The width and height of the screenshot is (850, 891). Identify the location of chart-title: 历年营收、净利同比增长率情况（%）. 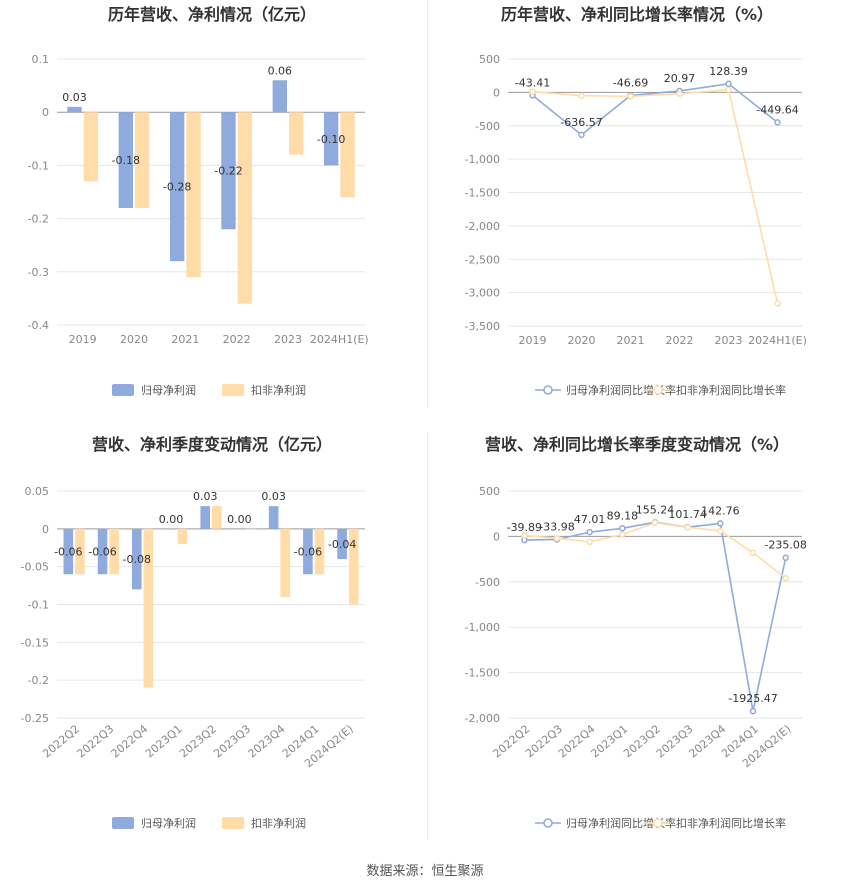
(637, 14).